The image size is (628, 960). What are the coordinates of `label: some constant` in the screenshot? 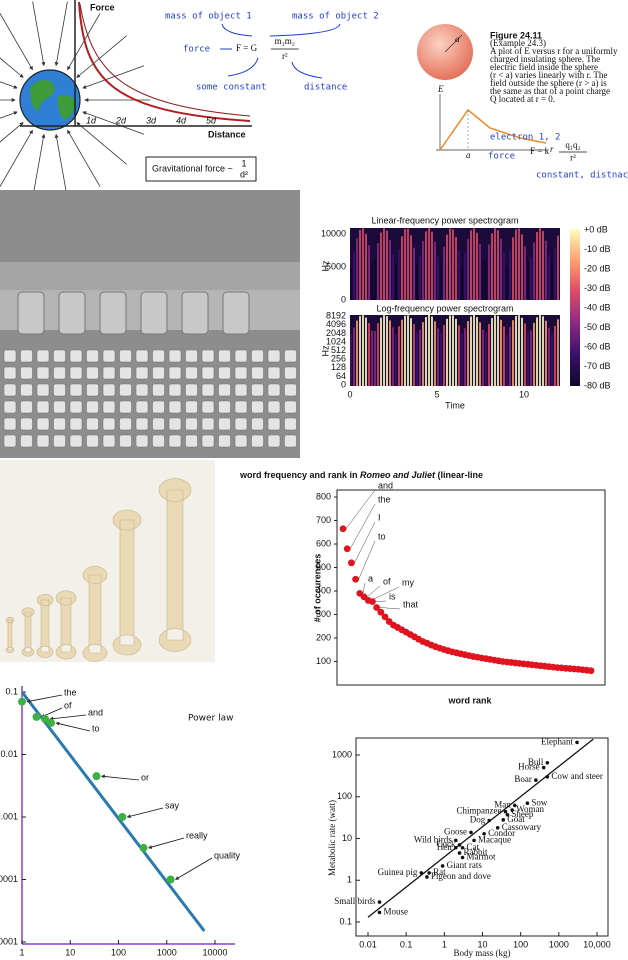 It's located at (231, 88).